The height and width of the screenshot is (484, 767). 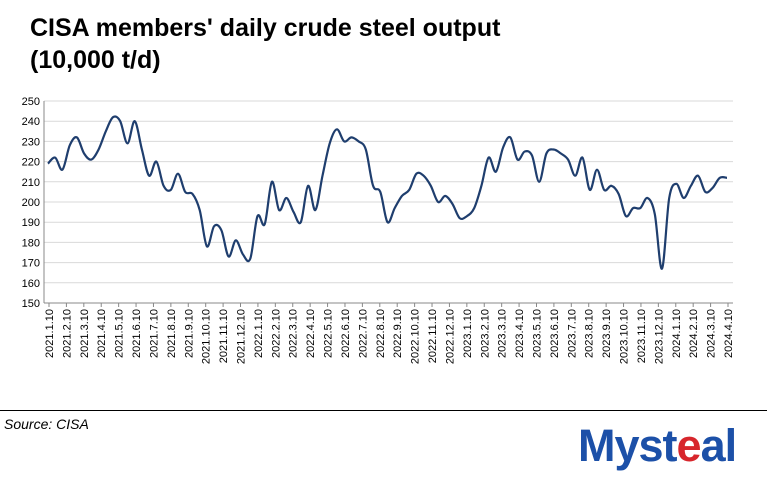 I want to click on x-tick-label: 2022.6.10, so click(x=346, y=333).